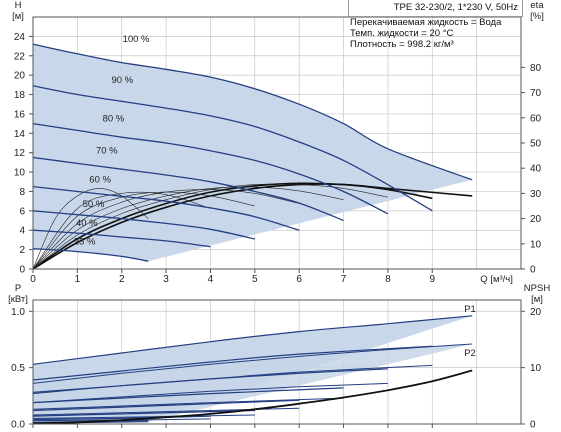 Image resolution: width=561 pixels, height=432 pixels. I want to click on info-line-liquid: Перекачиваемая жидкость = Вода, so click(426, 22).